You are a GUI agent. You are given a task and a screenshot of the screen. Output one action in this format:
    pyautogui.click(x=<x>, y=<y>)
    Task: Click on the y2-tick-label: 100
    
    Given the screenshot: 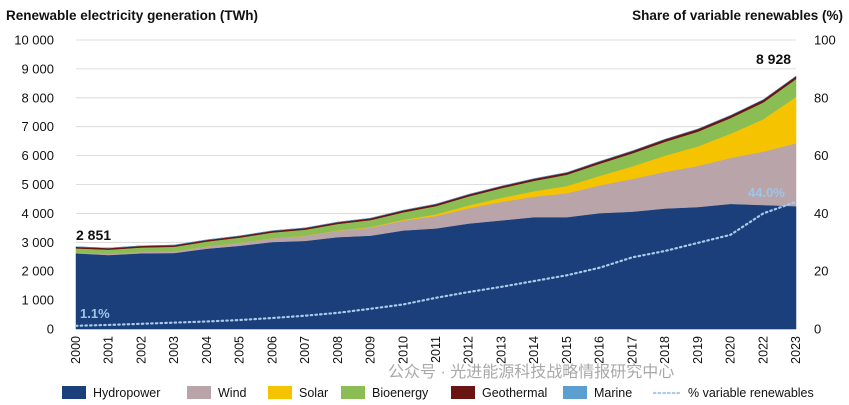 What is the action you would take?
    pyautogui.click(x=825, y=40)
    